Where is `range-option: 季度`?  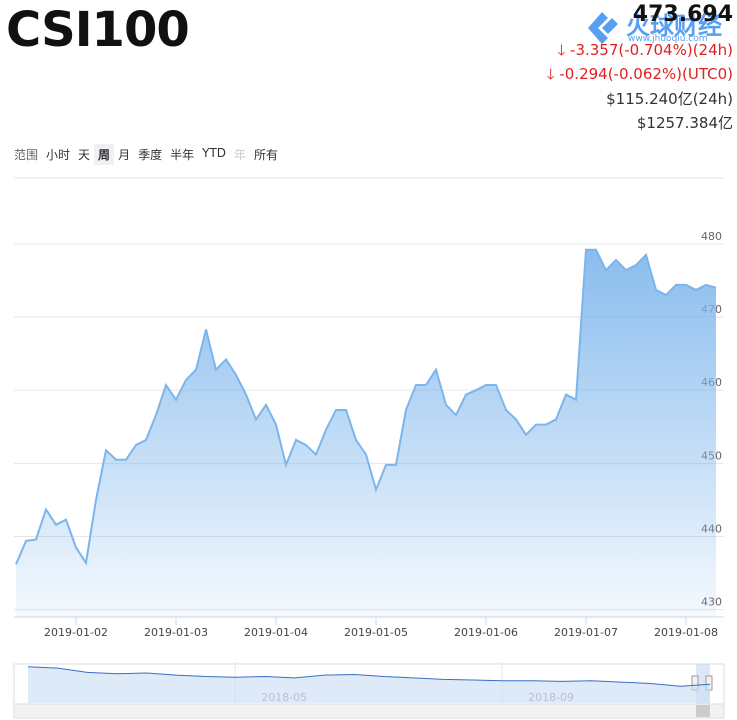
range-option: 季度 is located at coordinates (150, 155).